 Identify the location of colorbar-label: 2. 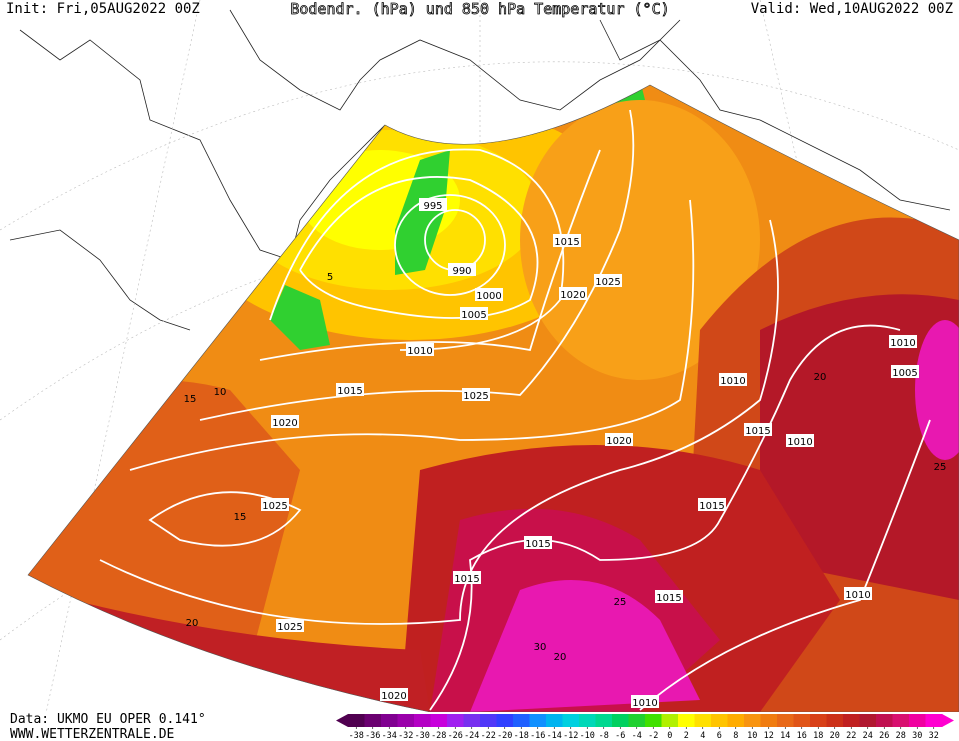
(686, 736).